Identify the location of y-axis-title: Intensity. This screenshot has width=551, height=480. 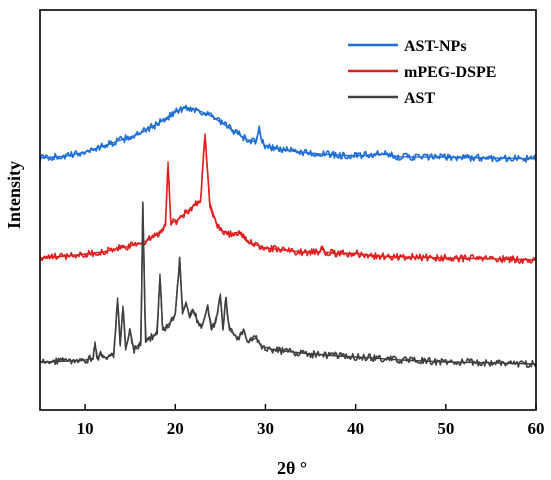
(14, 195).